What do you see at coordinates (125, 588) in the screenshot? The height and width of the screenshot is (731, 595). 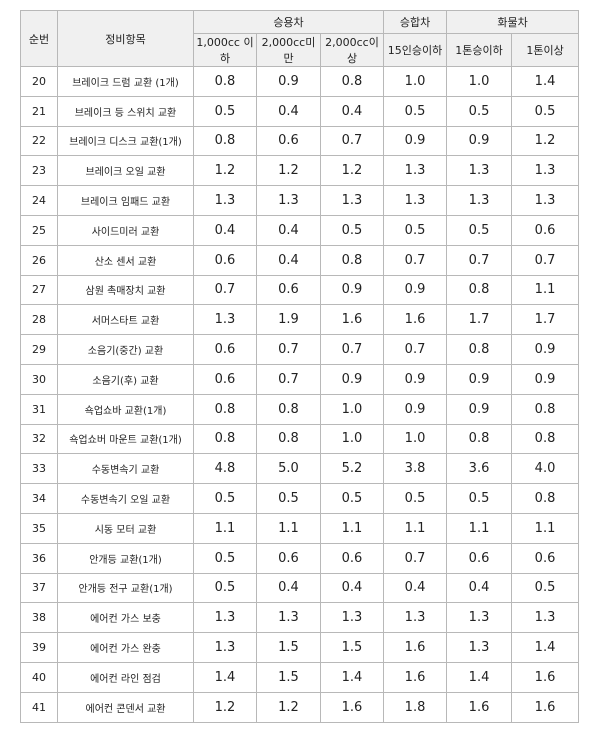 I see `table-cell: 안개등 전구 교환(1개)` at bounding box center [125, 588].